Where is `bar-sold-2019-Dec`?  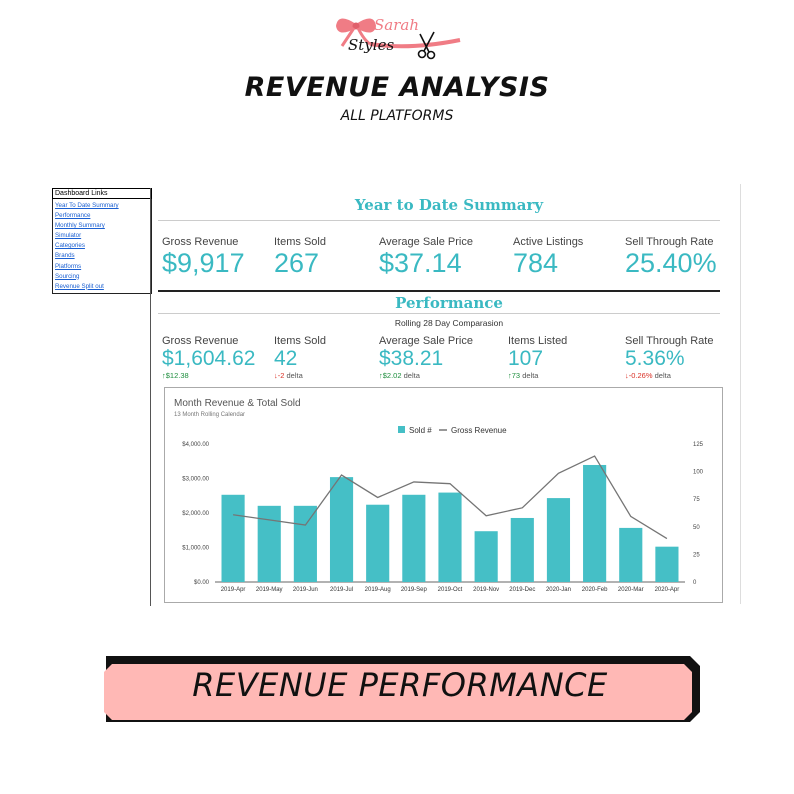
bar-sold-2019-Dec is located at coordinates (522, 549).